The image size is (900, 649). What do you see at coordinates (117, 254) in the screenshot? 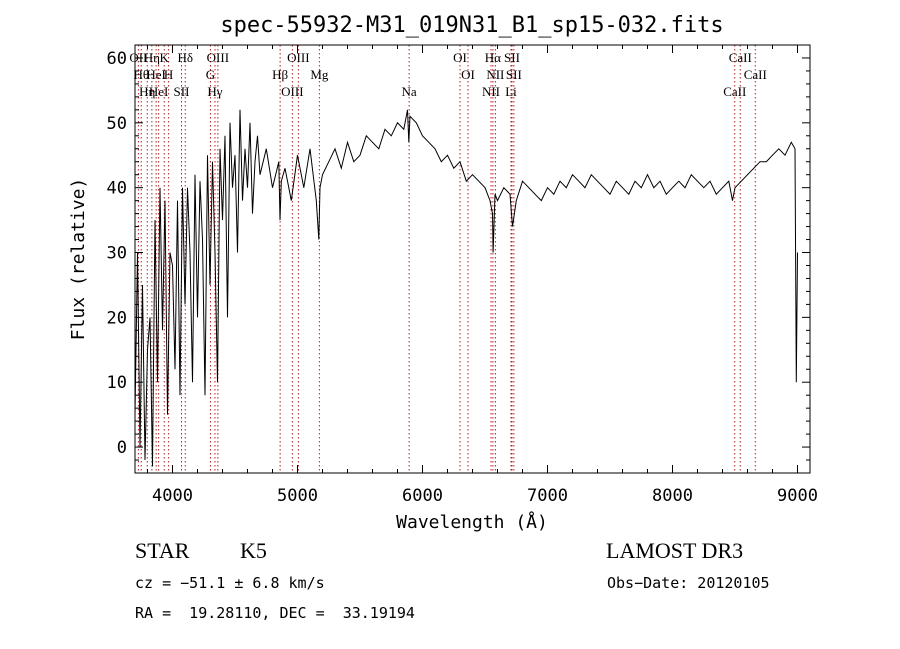
I see `y-tick-label-30: 30` at bounding box center [117, 254].